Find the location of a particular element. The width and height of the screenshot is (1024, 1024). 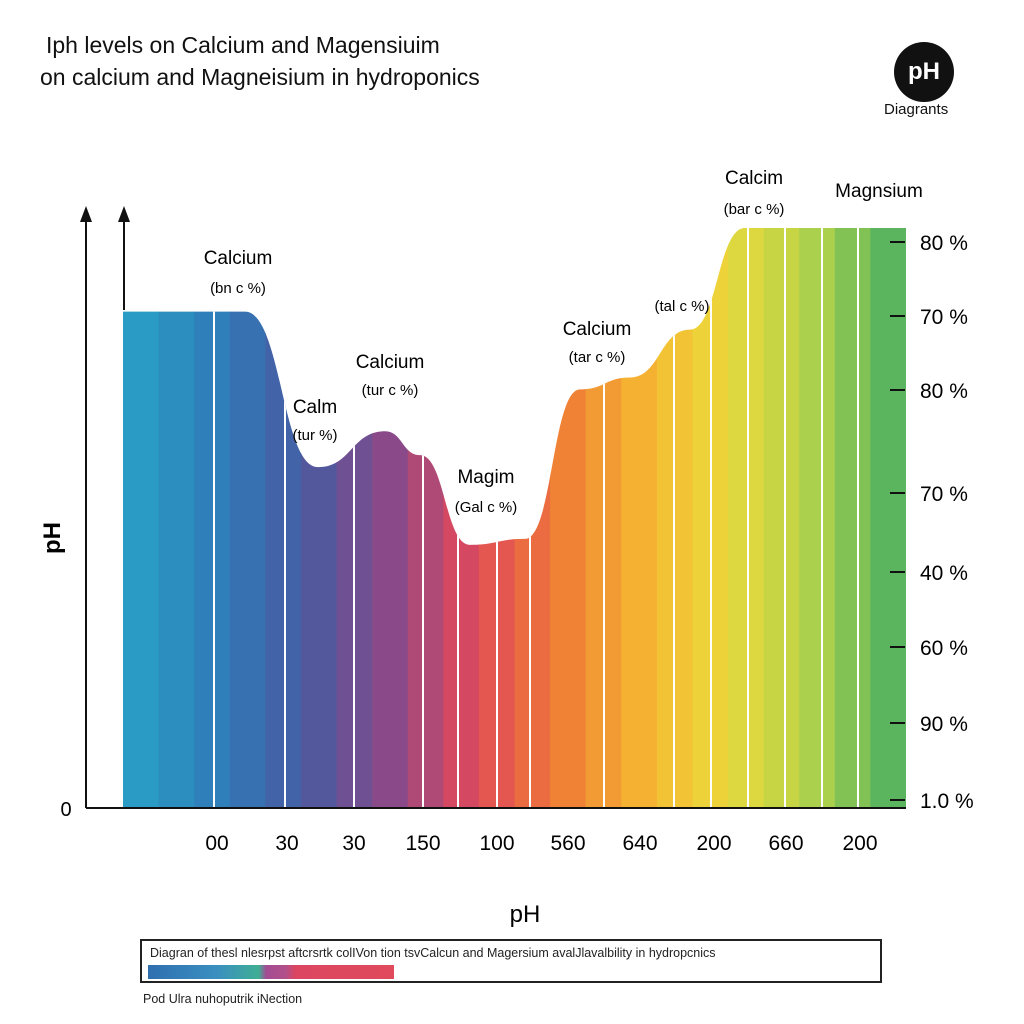

right-tick-label: 90 % is located at coordinates (944, 724).